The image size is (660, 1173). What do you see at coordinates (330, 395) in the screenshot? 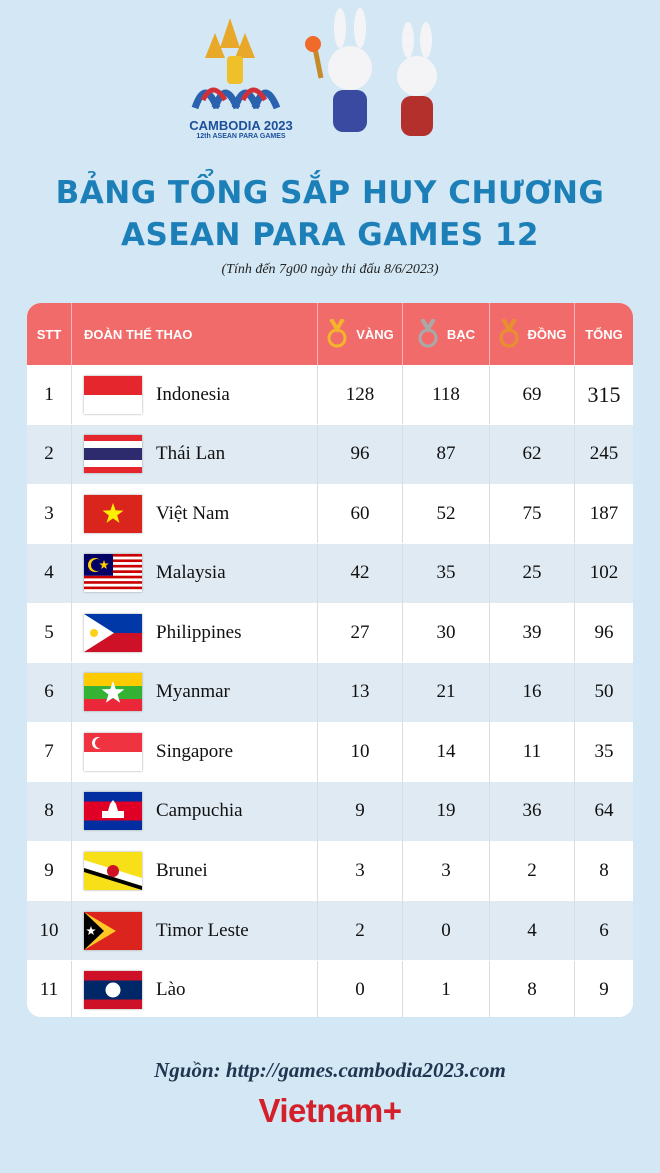
I see `table-row: 1 Indonesia 128 118 69 315` at bounding box center [330, 395].